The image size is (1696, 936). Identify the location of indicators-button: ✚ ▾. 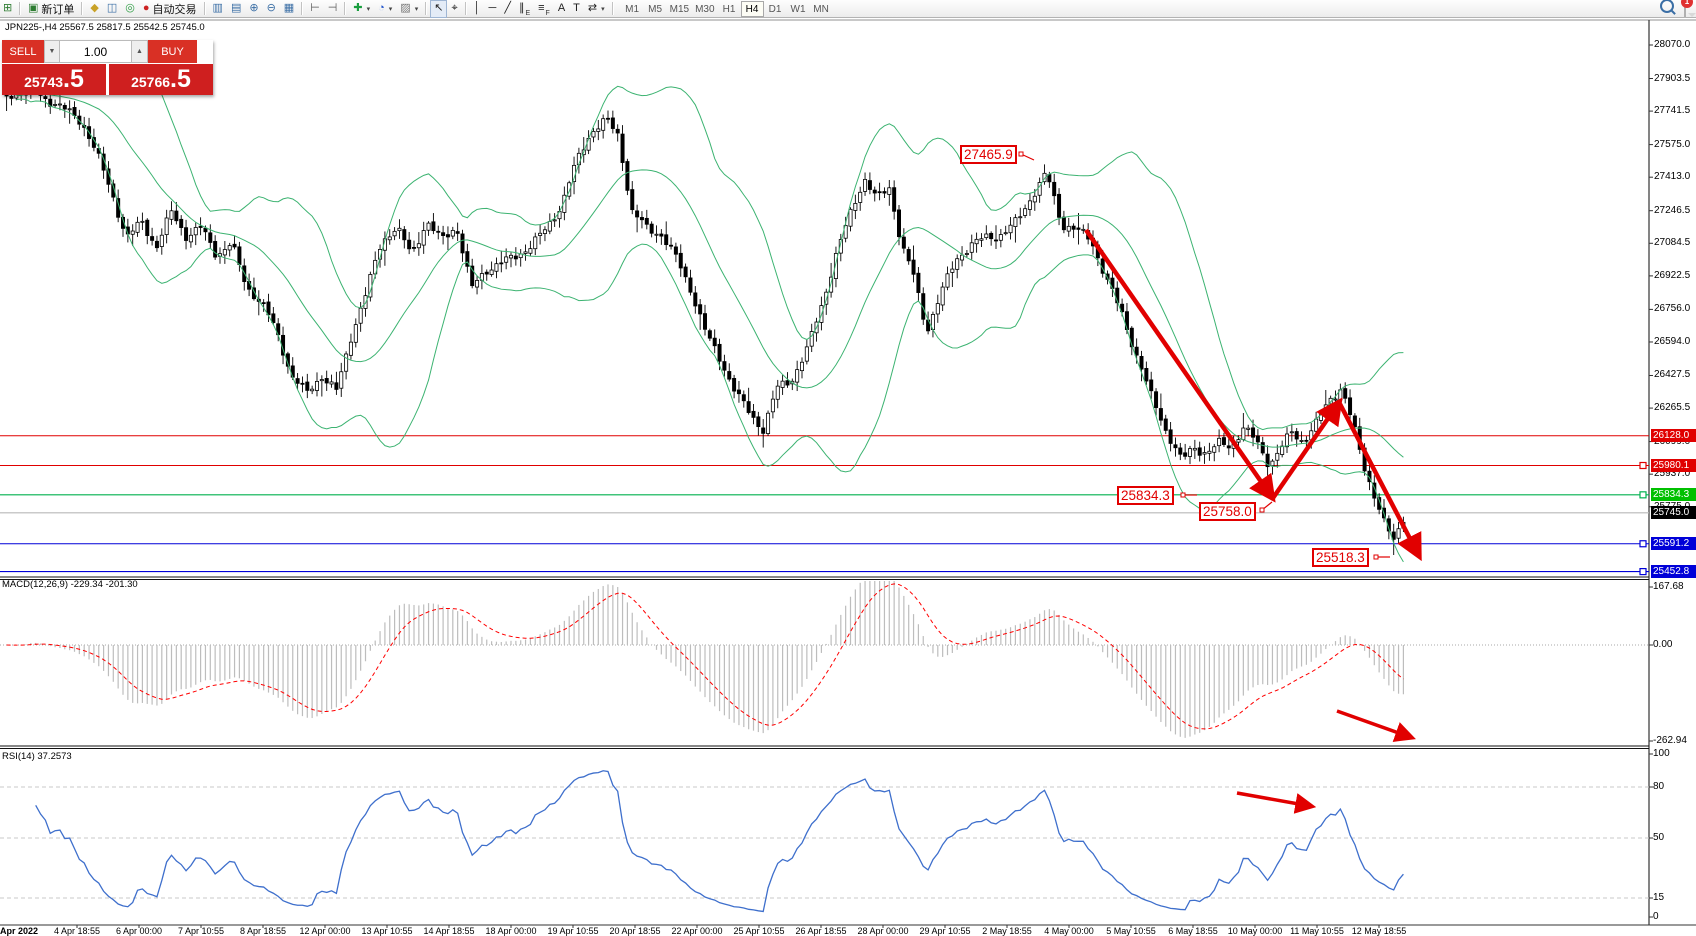
(362, 8).